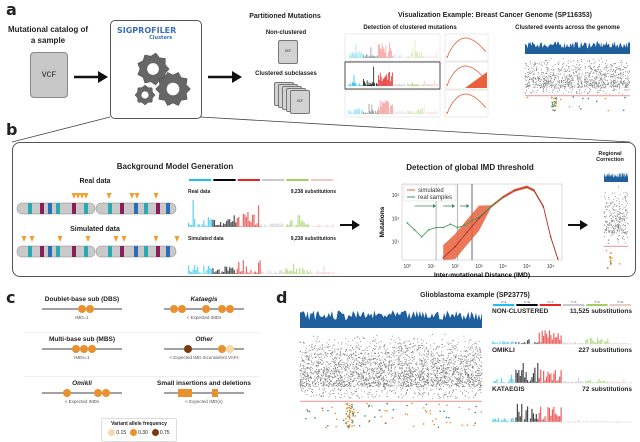  I want to click on mutation-marker-icon, so click(60, 239).